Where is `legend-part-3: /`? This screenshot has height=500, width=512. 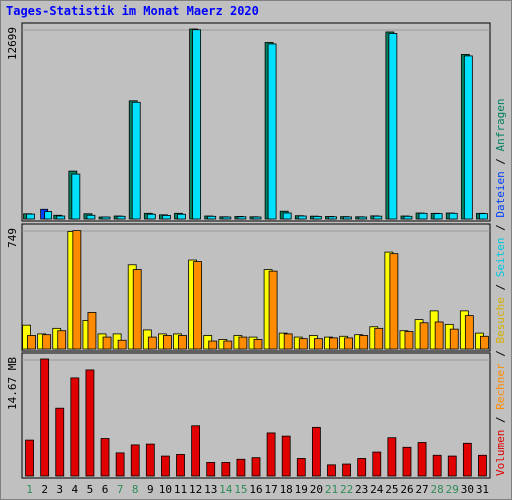
legend-part-3: / is located at coordinates (500, 354).